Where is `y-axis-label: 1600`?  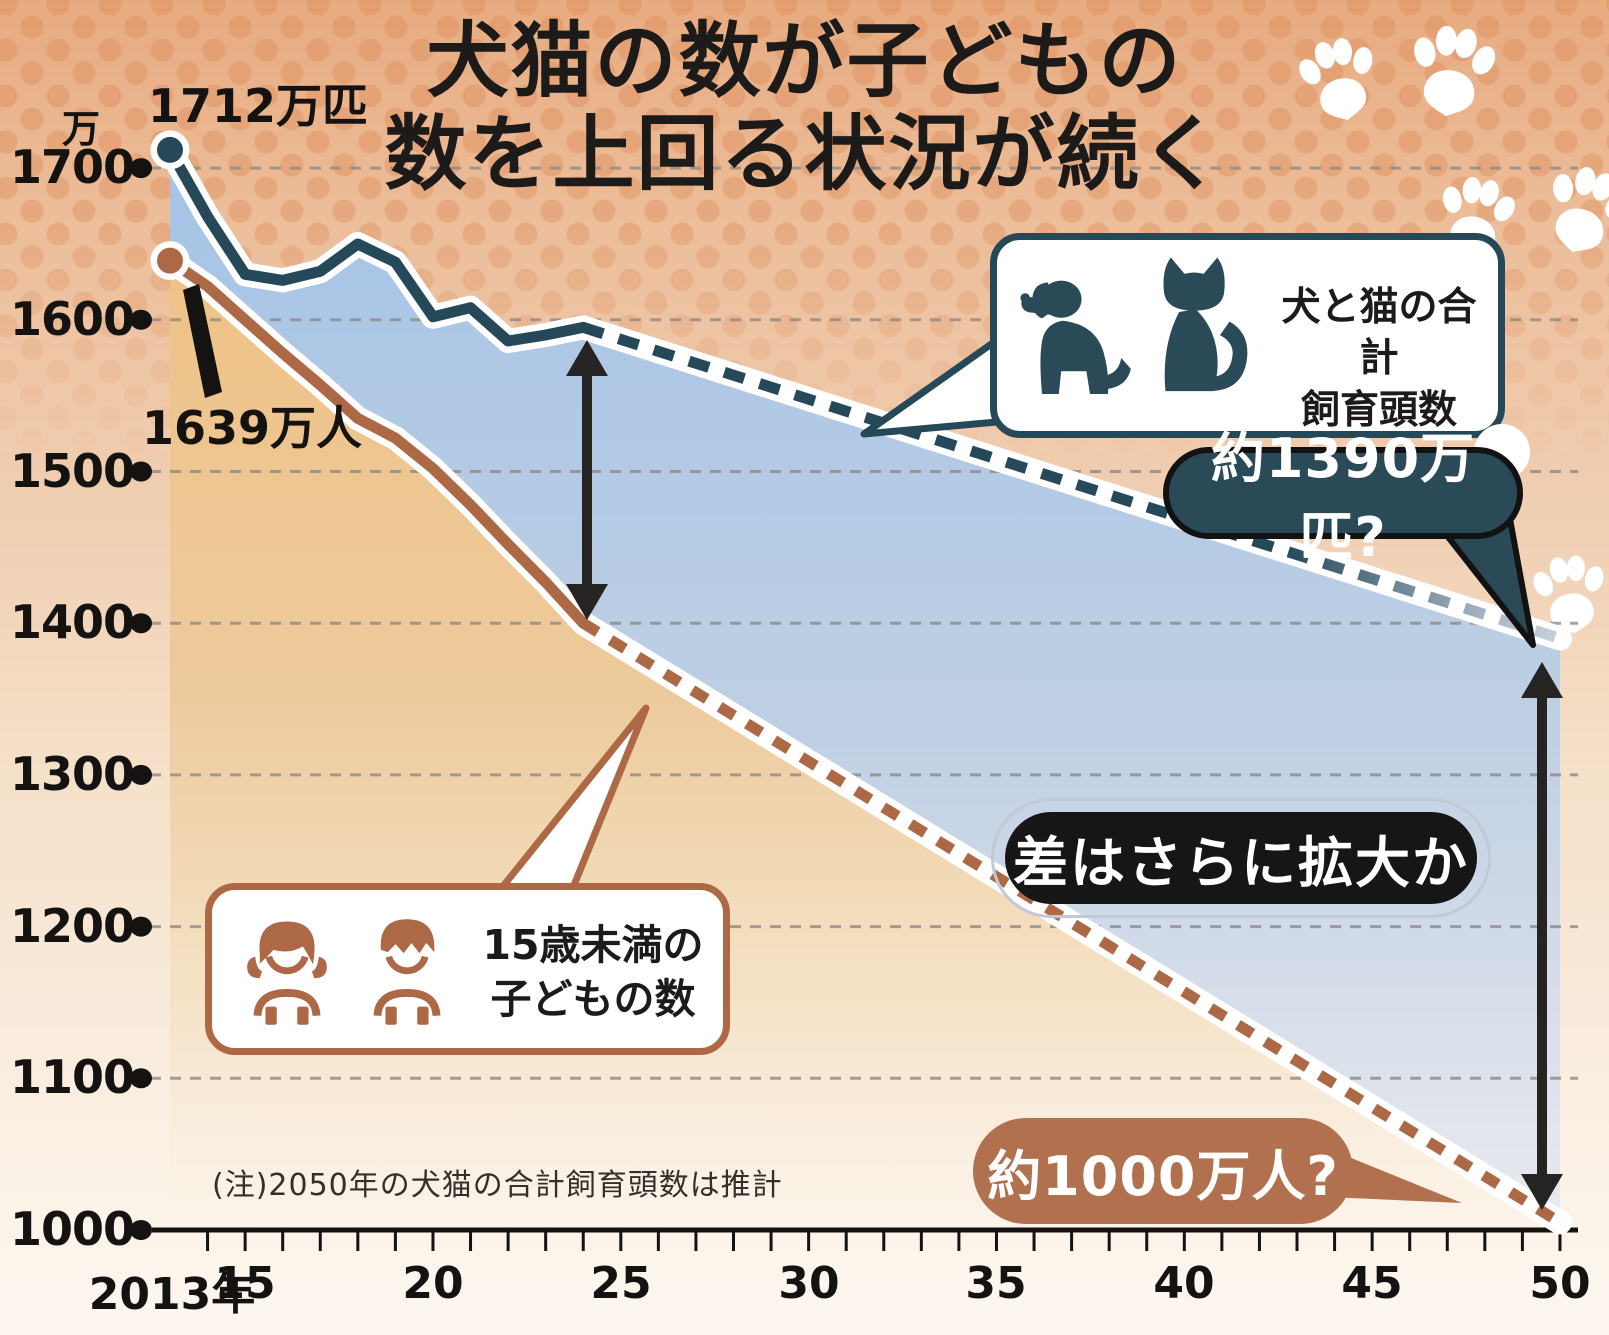 y-axis-label: 1600 is located at coordinates (72, 319).